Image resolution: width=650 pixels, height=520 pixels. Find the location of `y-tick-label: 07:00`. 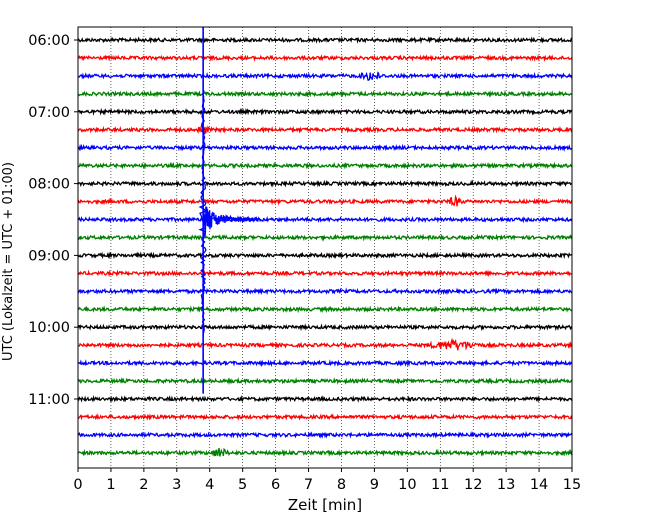

y-tick-label: 07:00 is located at coordinates (49, 113).